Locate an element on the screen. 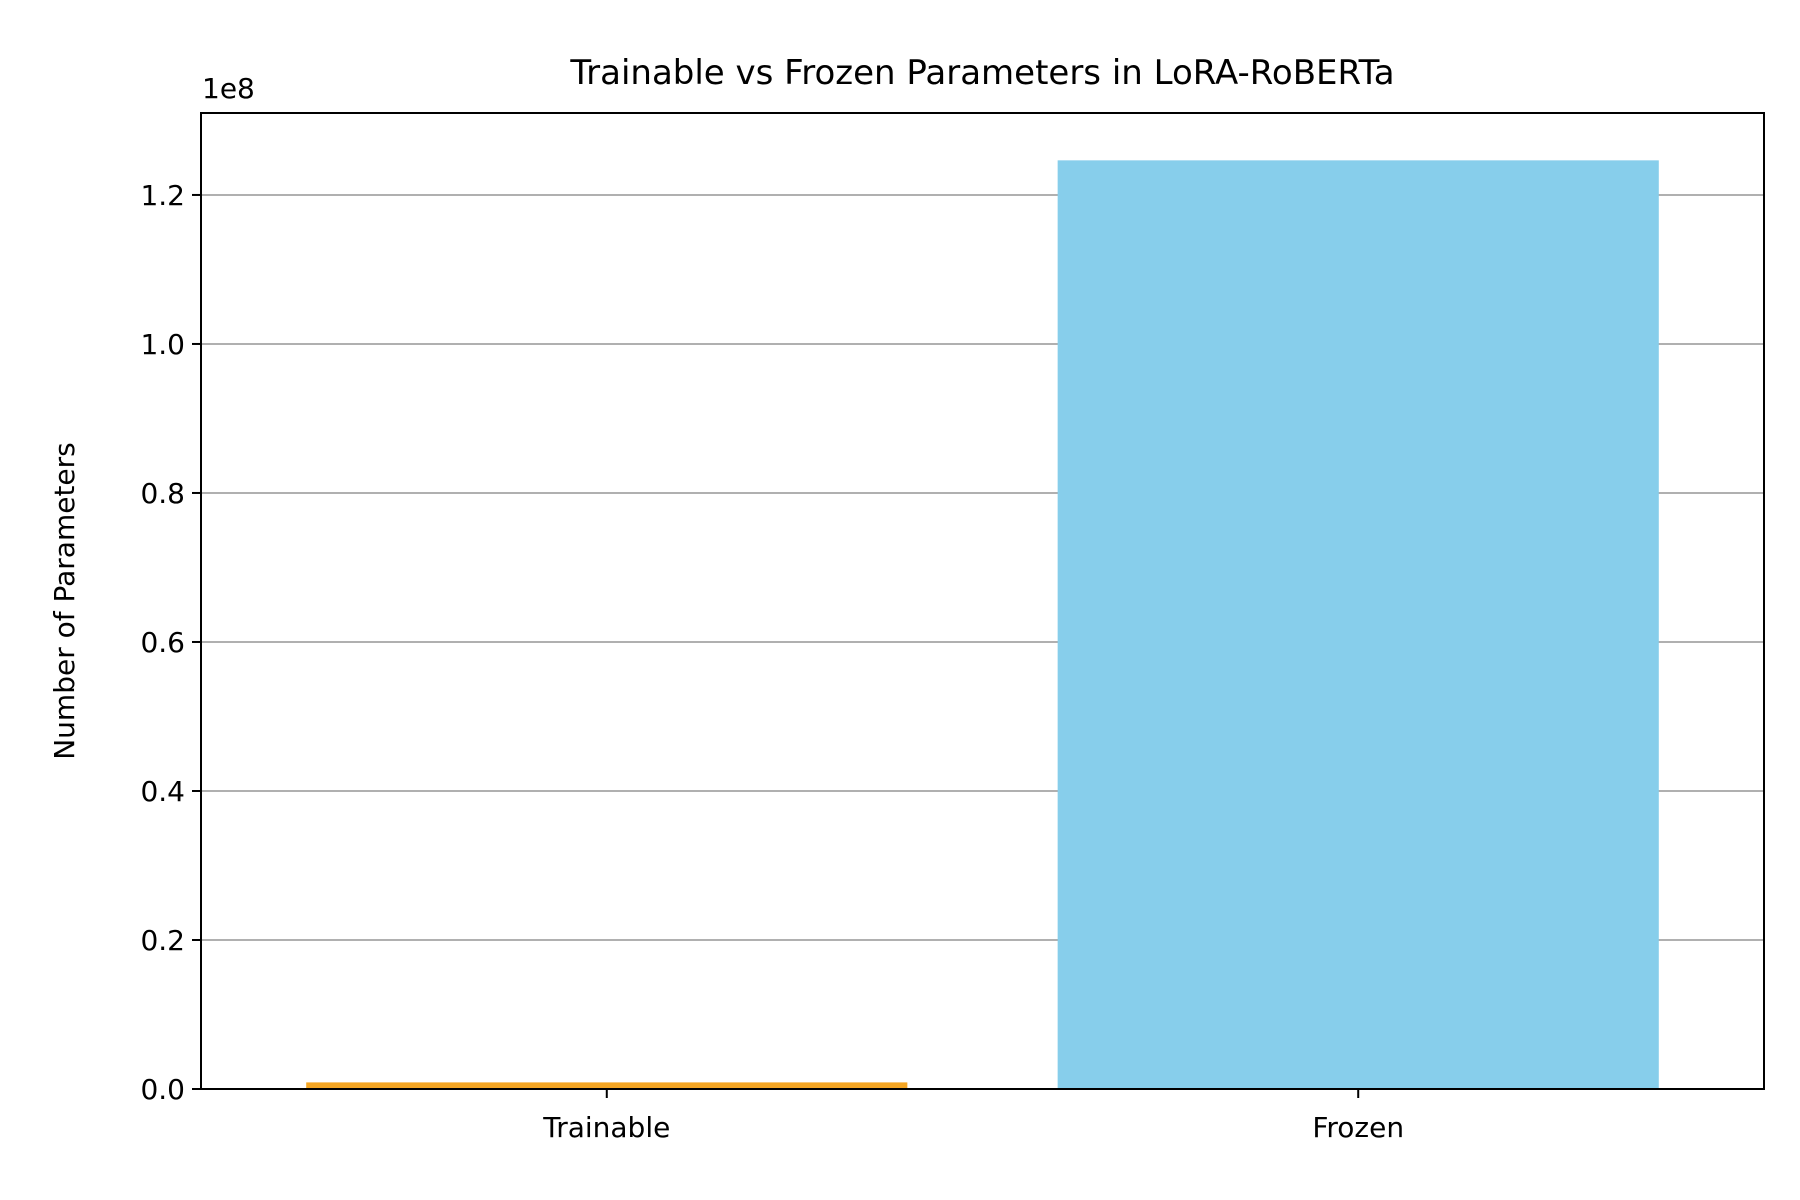 The width and height of the screenshot is (1800, 1200). y-tick-label: 1.0 is located at coordinates (162, 344).